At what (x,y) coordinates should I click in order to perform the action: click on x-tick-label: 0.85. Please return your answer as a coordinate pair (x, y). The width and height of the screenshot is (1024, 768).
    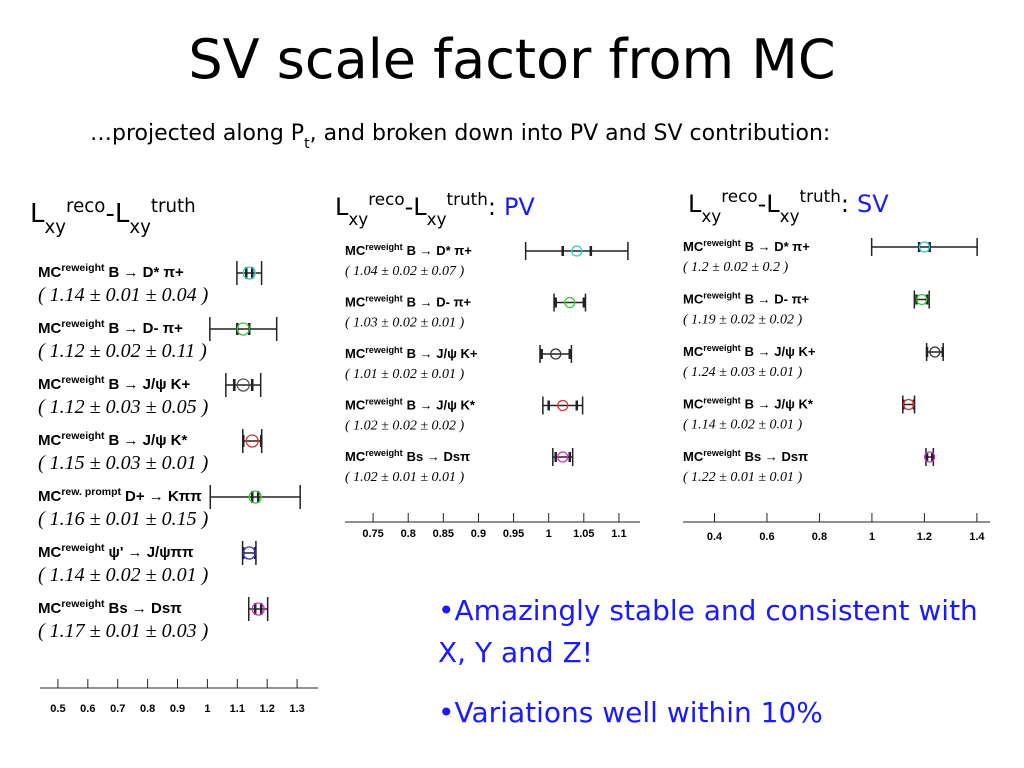
    Looking at the image, I should click on (443, 534).